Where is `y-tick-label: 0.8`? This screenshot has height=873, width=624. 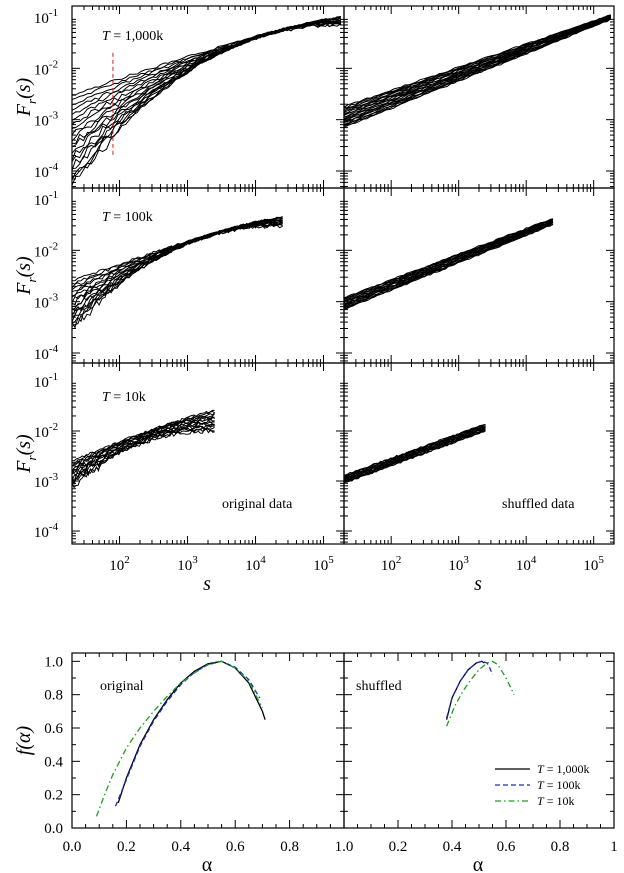 y-tick-label: 0.8 is located at coordinates (53, 696).